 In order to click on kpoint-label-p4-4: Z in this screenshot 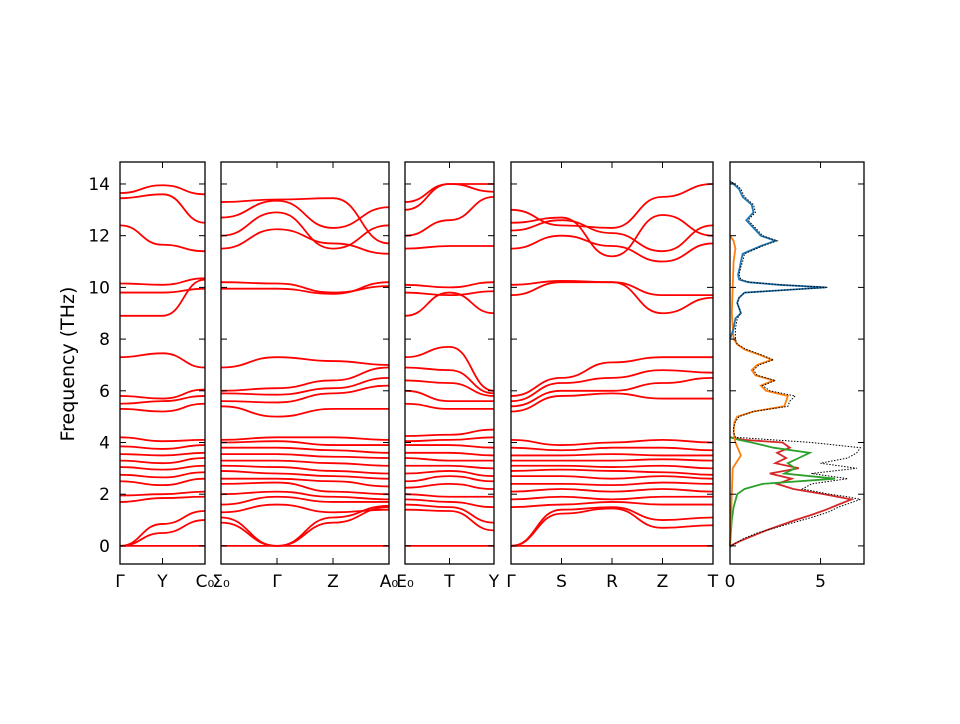, I will do `click(663, 582)`.